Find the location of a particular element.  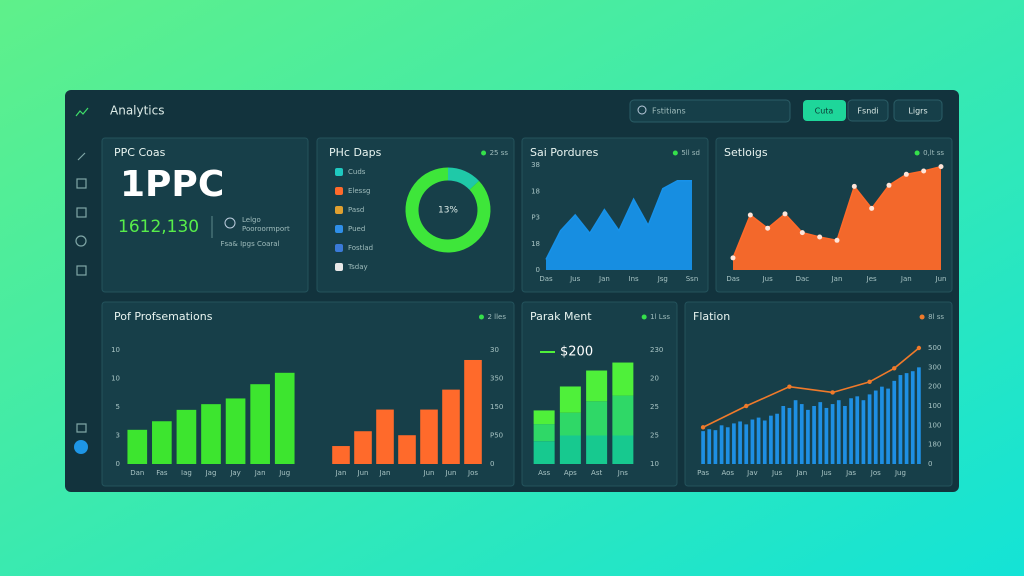

x-tick-label: Dan is located at coordinates (137, 473).